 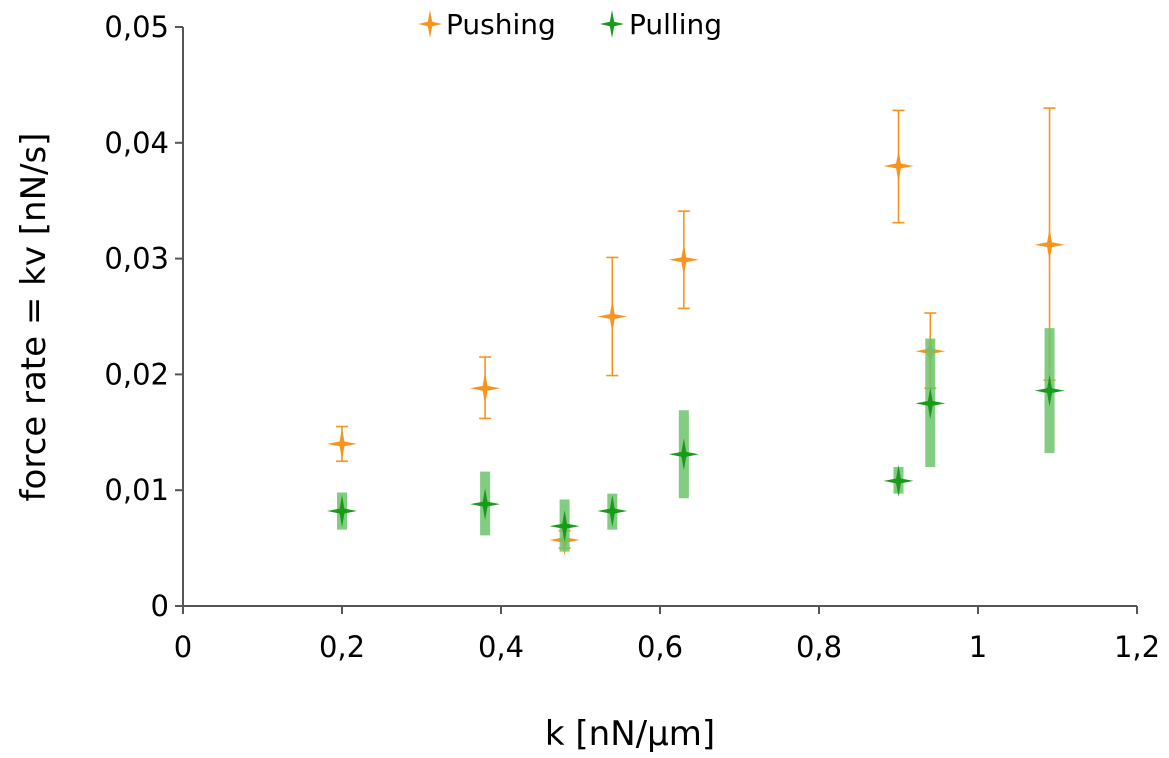 I want to click on y-tick-label: 0, so click(x=160, y=606).